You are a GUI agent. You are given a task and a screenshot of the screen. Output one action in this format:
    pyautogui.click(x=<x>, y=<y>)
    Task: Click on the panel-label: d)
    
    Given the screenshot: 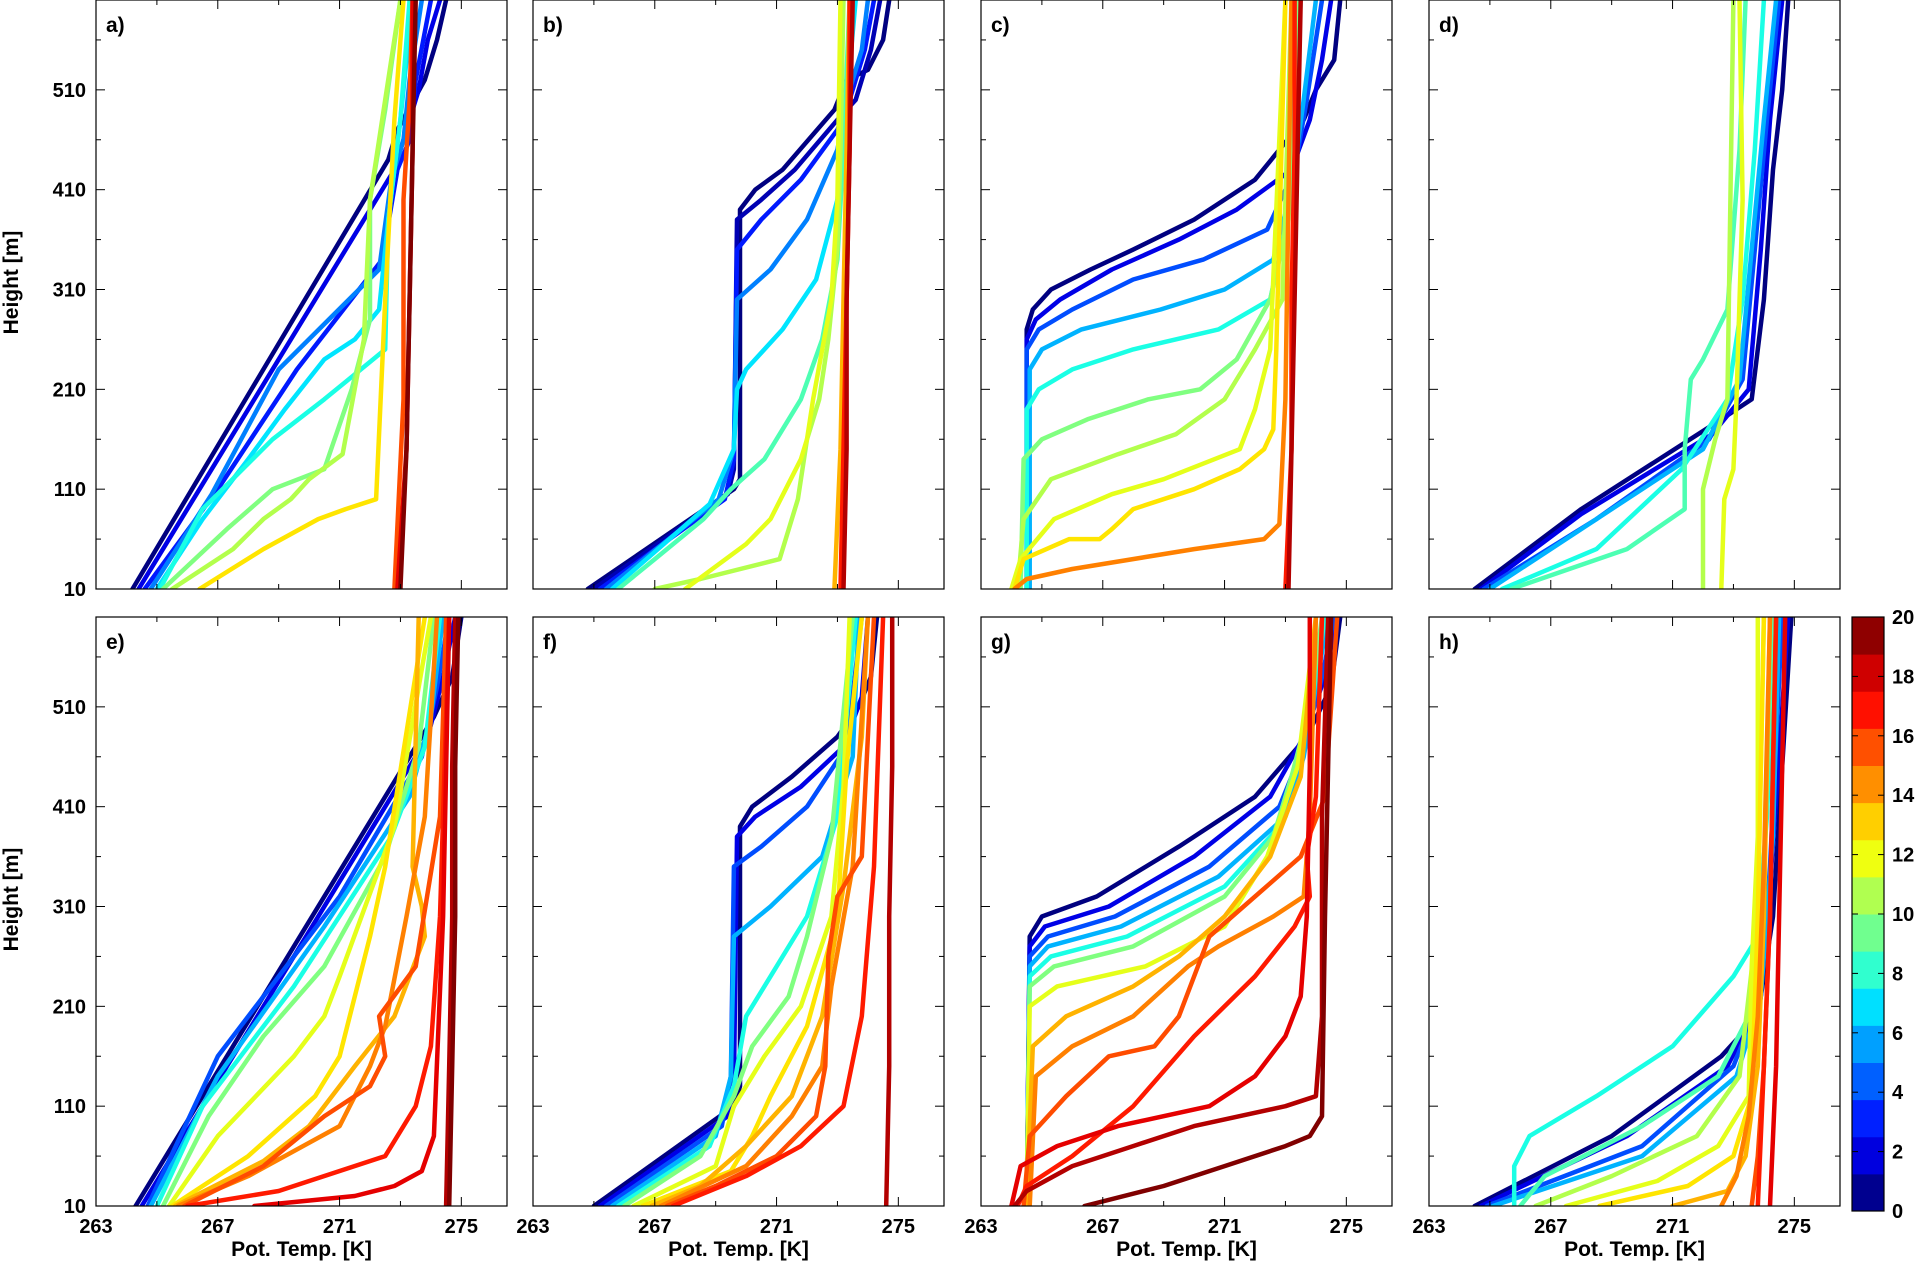 What is the action you would take?
    pyautogui.click(x=1449, y=25)
    